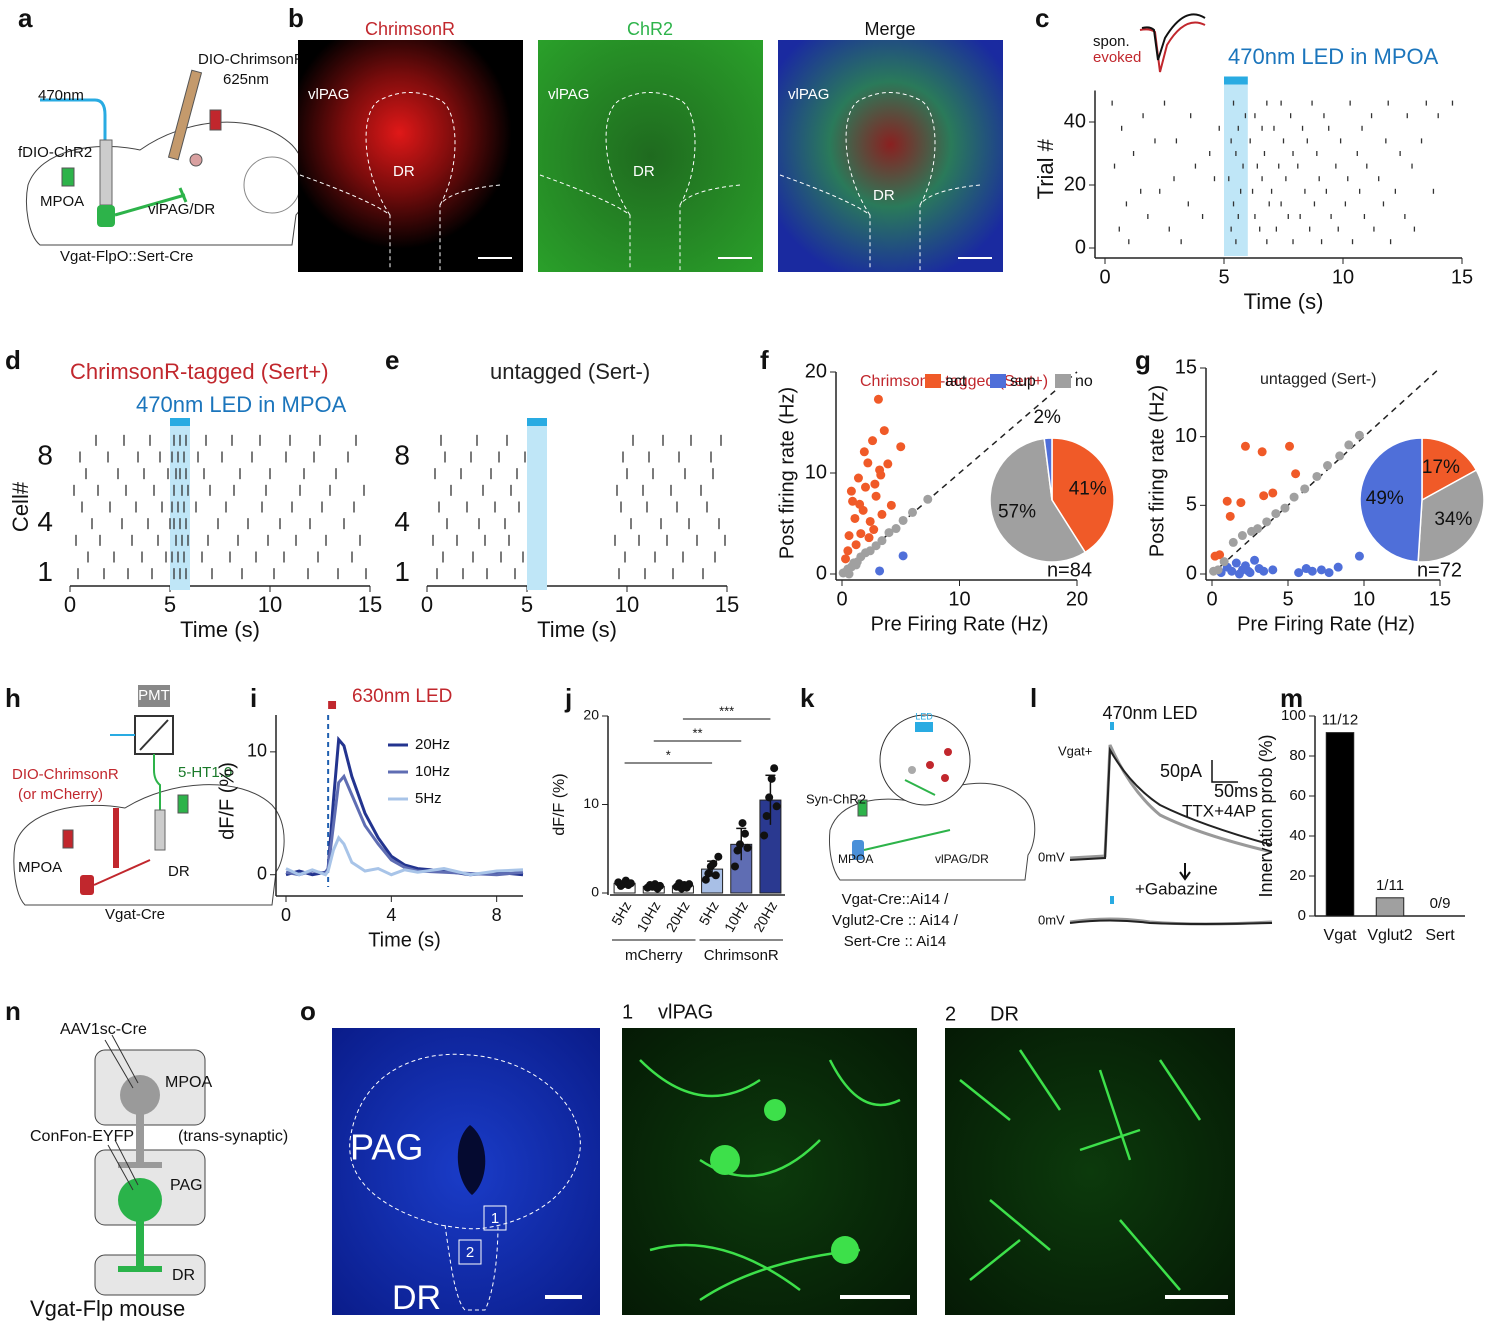 The width and height of the screenshot is (1500, 1325). I want to click on region-label: vlPAG/DR, so click(181, 209).